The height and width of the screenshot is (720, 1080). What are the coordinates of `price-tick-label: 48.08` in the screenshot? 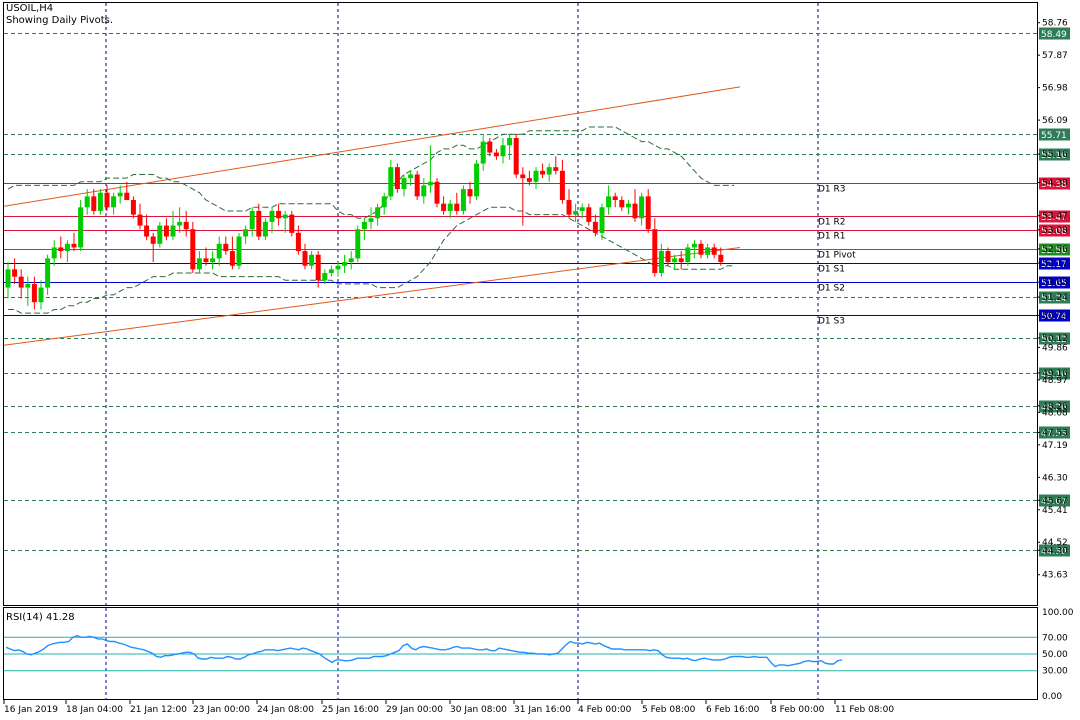 It's located at (1055, 413).